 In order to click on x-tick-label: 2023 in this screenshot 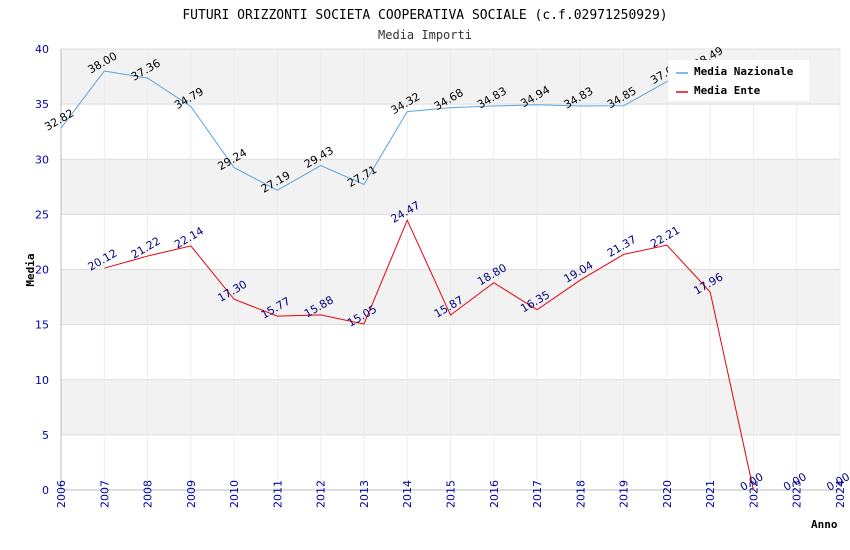, I will do `click(797, 494)`.